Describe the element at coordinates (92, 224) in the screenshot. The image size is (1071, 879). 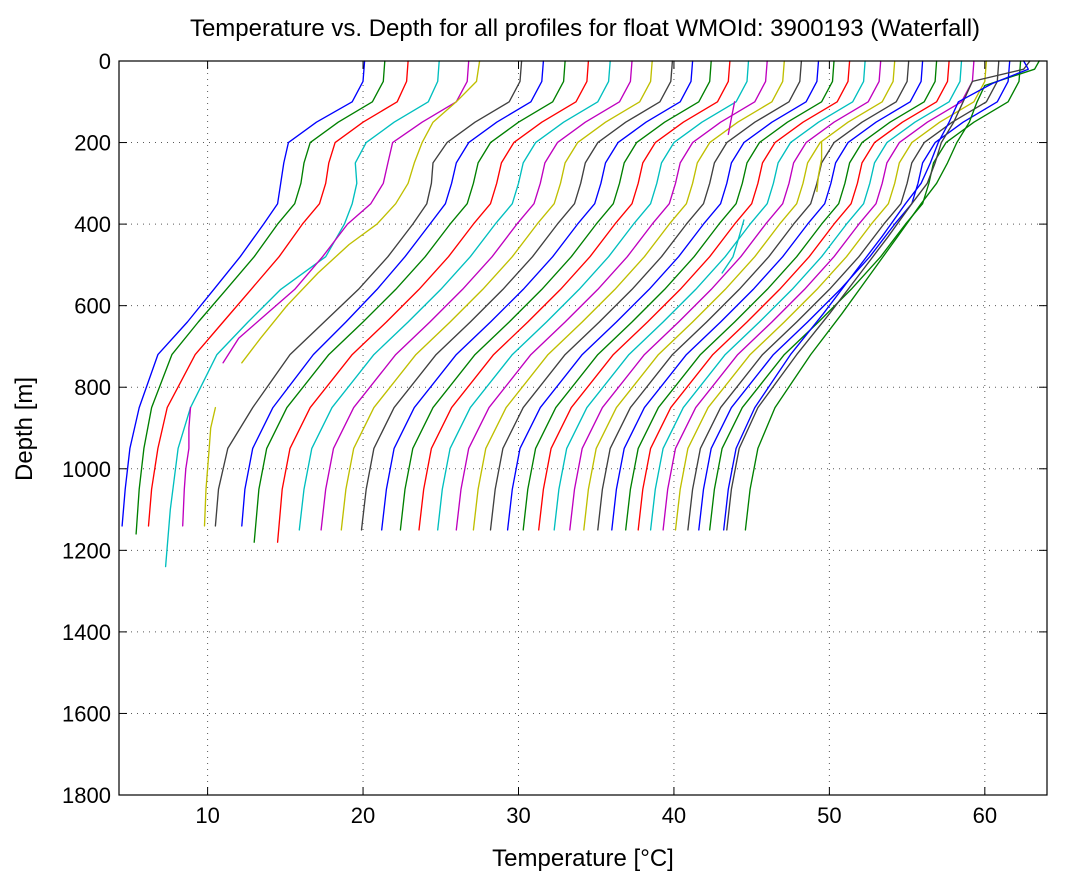
I see `y-tick-label: 400` at that location.